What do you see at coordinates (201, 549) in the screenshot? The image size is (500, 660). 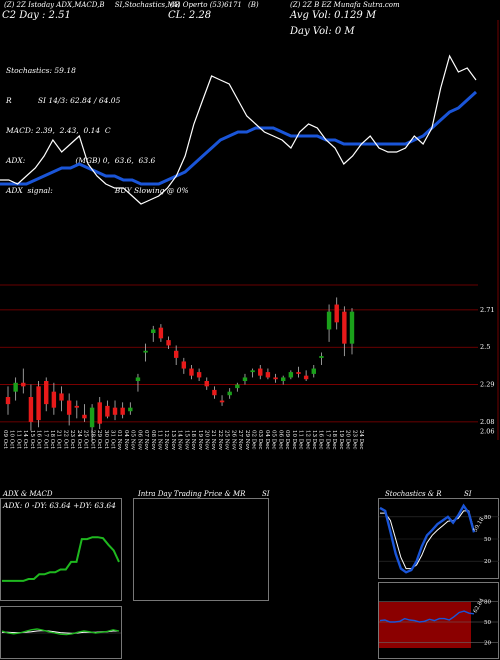 I see `intraday-panel` at bounding box center [201, 549].